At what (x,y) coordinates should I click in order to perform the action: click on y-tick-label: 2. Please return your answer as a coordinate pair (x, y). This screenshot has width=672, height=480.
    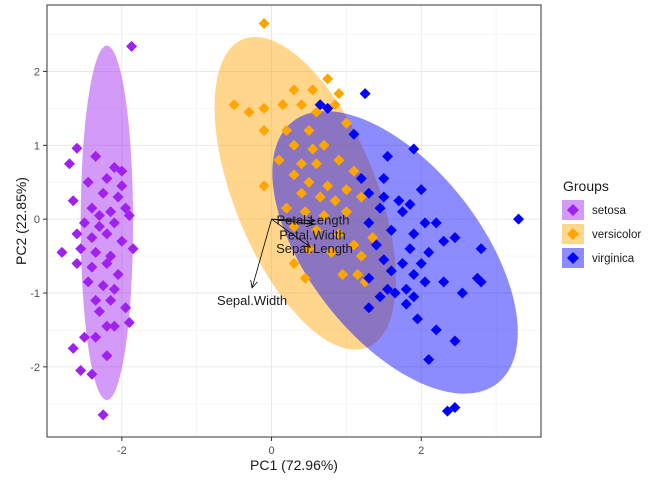
    Looking at the image, I should click on (37, 72).